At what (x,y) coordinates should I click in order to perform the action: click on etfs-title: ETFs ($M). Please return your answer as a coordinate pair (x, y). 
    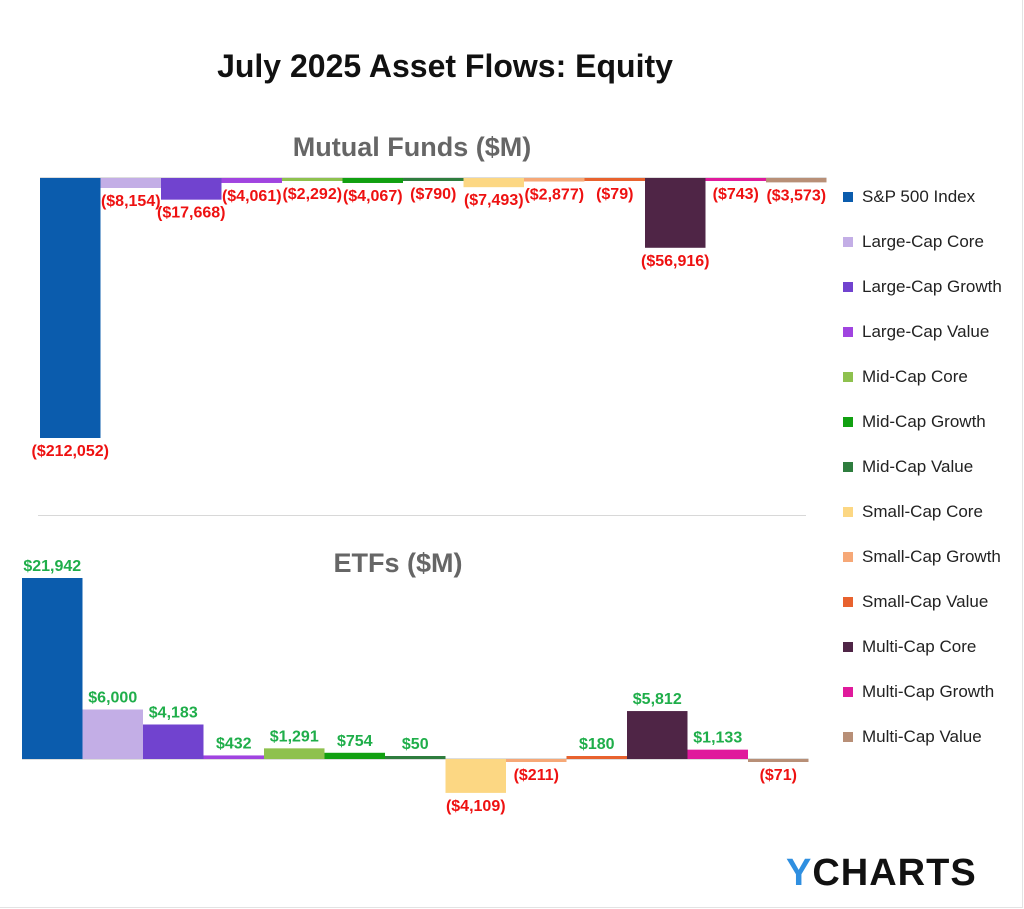
    Looking at the image, I should click on (398, 563).